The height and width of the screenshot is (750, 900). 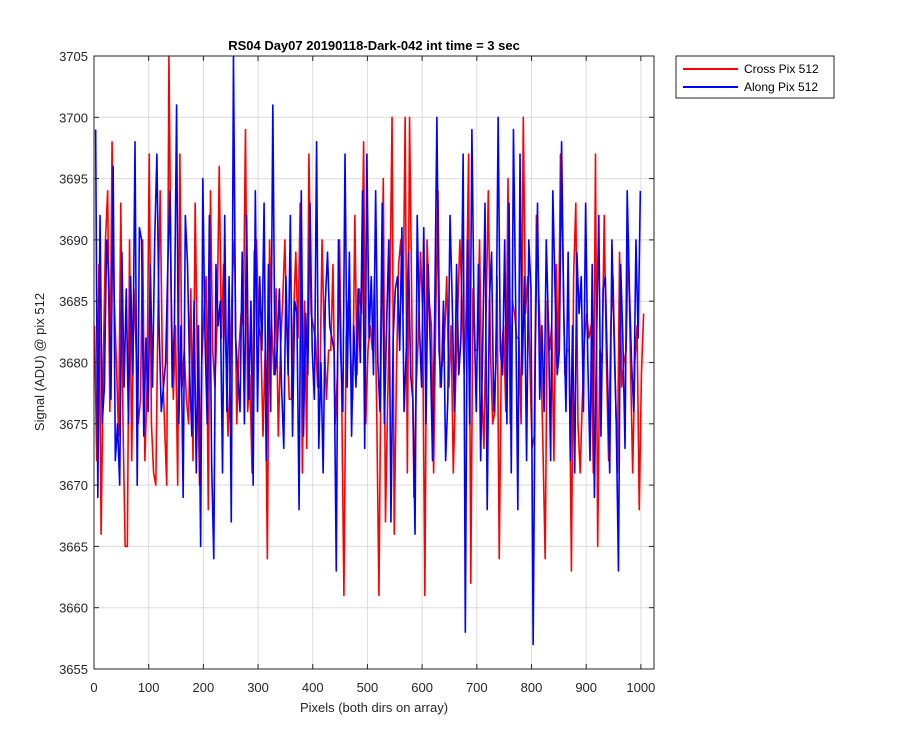 What do you see at coordinates (73, 546) in the screenshot?
I see `y-tick-label: 3665` at bounding box center [73, 546].